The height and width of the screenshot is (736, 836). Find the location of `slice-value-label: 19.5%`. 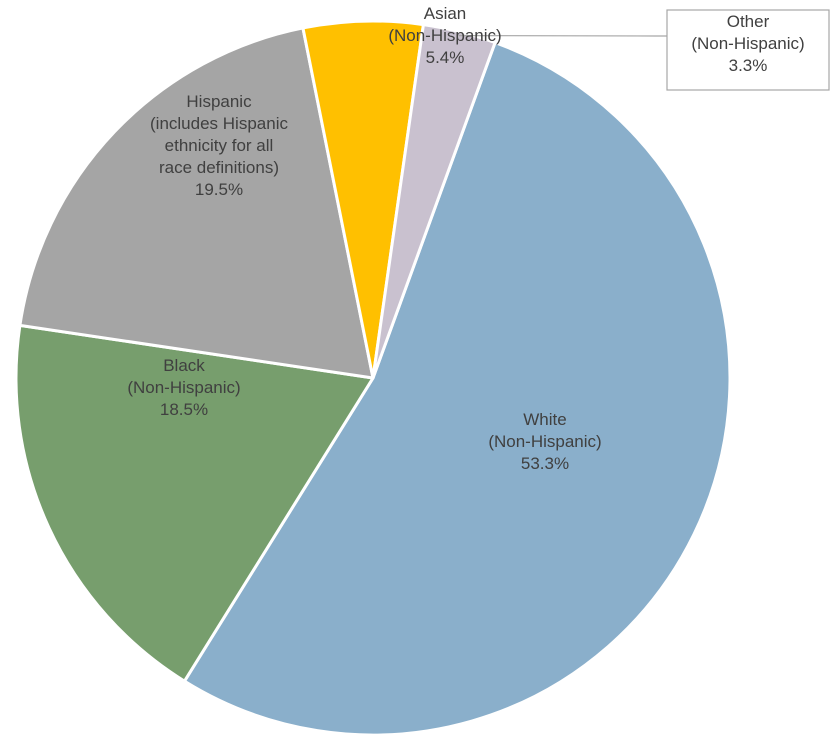

slice-value-label: 19.5% is located at coordinates (219, 189).